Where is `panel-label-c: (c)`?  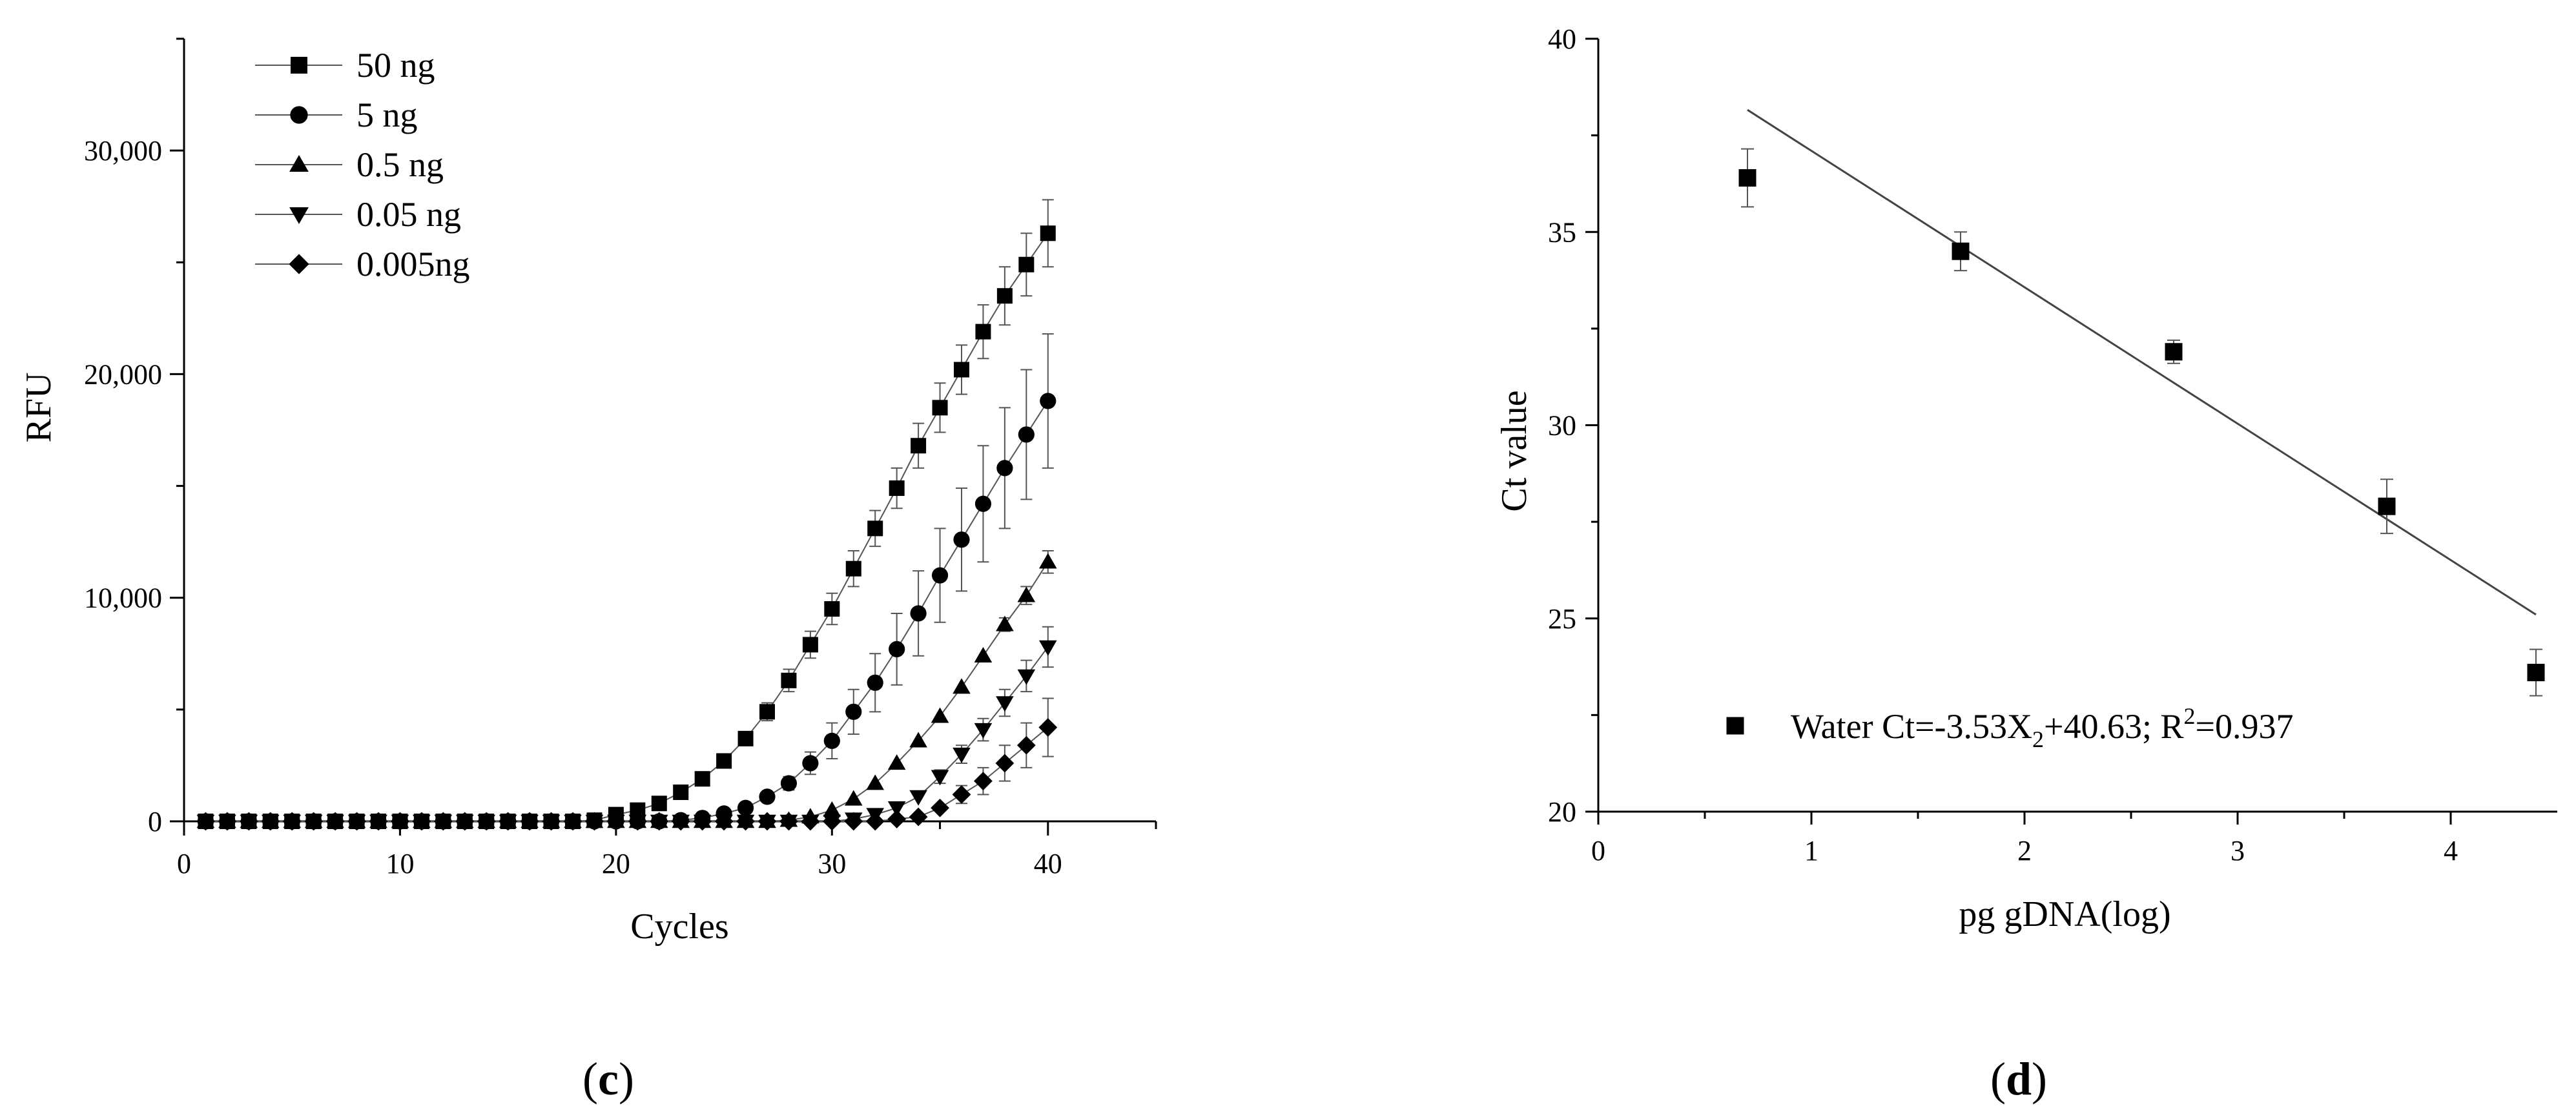
panel-label-c: (c) is located at coordinates (608, 1079).